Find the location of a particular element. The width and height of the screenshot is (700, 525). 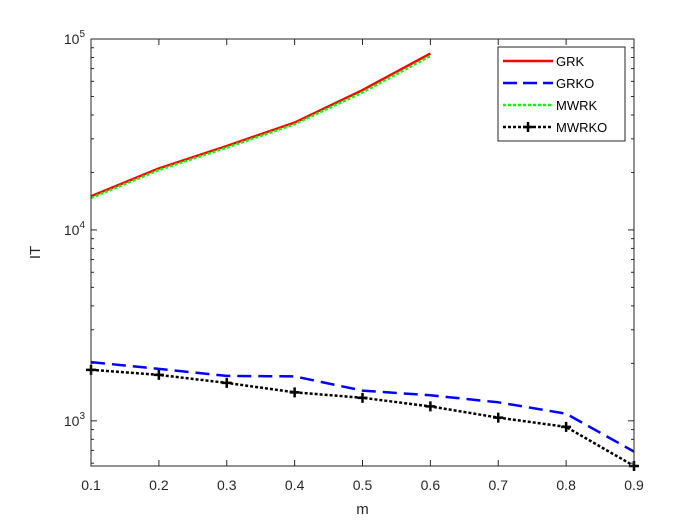

x-tick-label: 0.1 is located at coordinates (91, 485).